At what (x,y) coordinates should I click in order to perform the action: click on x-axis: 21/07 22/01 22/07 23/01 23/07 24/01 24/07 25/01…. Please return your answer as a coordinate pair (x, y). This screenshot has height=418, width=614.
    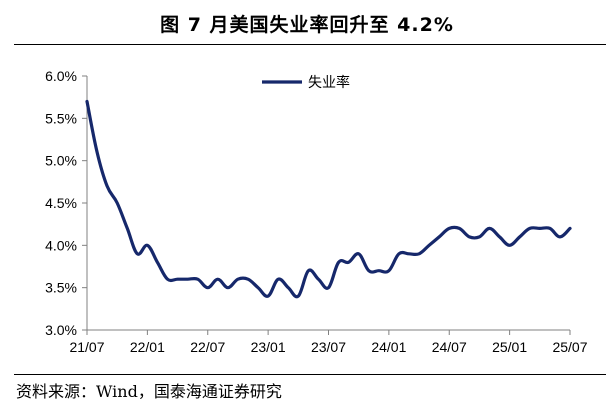
    Looking at the image, I should click on (328, 342).